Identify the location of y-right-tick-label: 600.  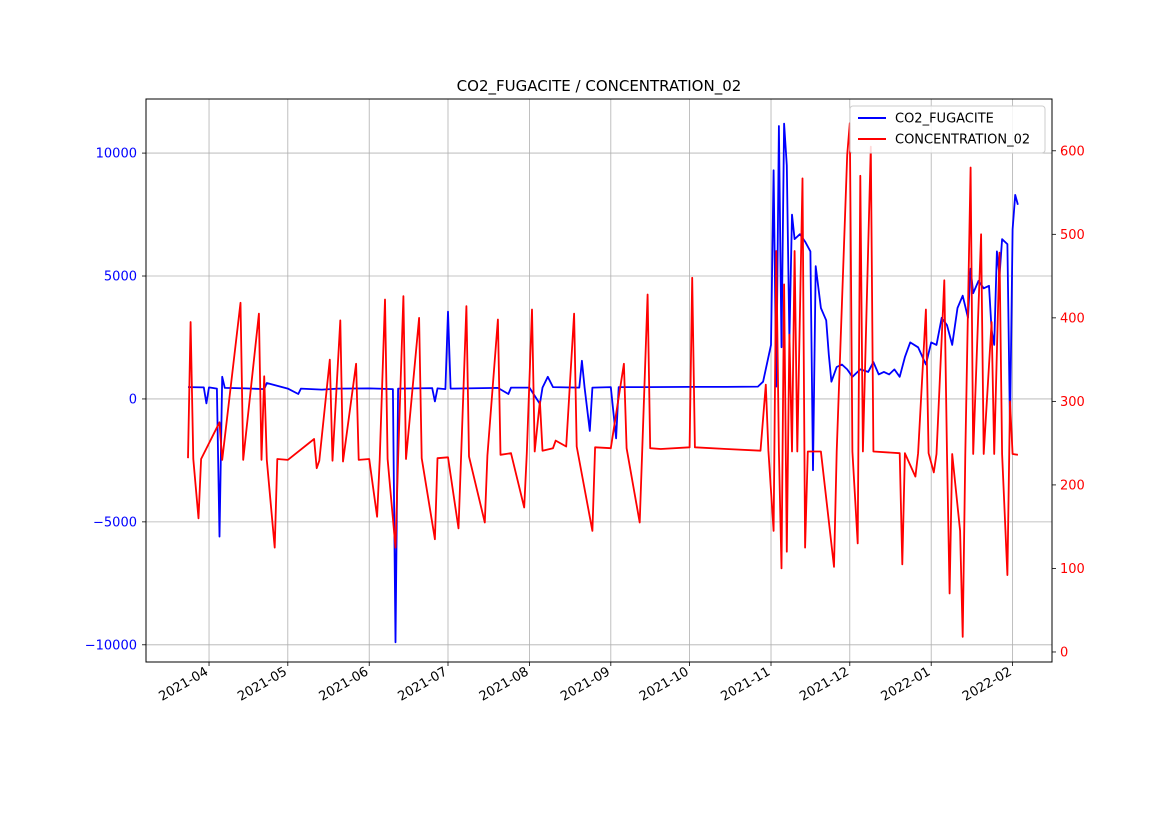
(1072, 151).